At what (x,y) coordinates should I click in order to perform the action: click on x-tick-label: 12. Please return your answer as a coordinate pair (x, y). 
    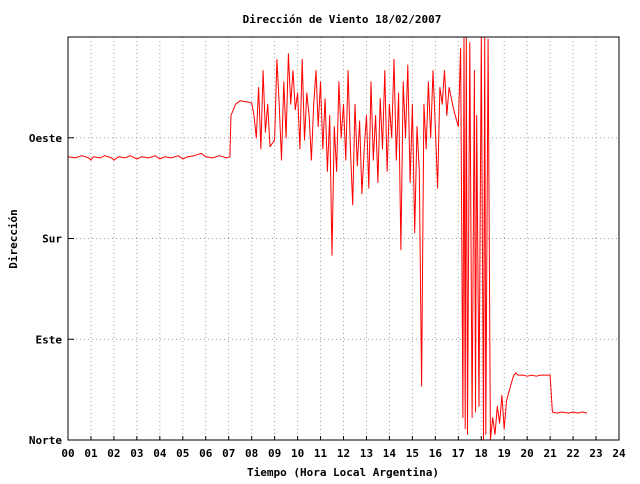
    Looking at the image, I should click on (343, 453).